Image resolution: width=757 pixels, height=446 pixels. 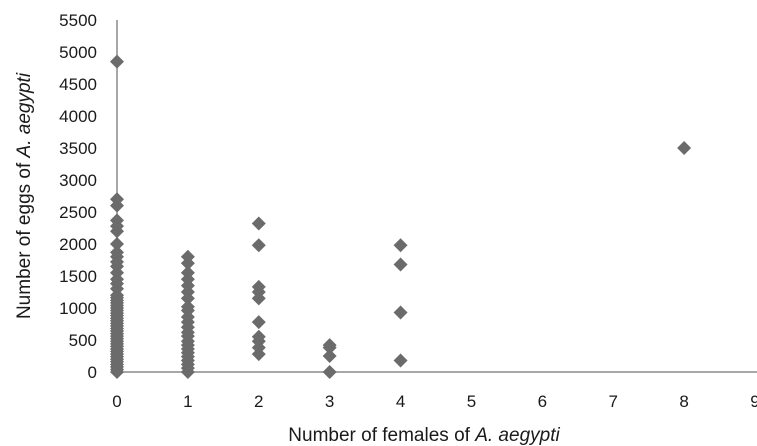 I want to click on y-tick-label: 5000, so click(x=78, y=52).